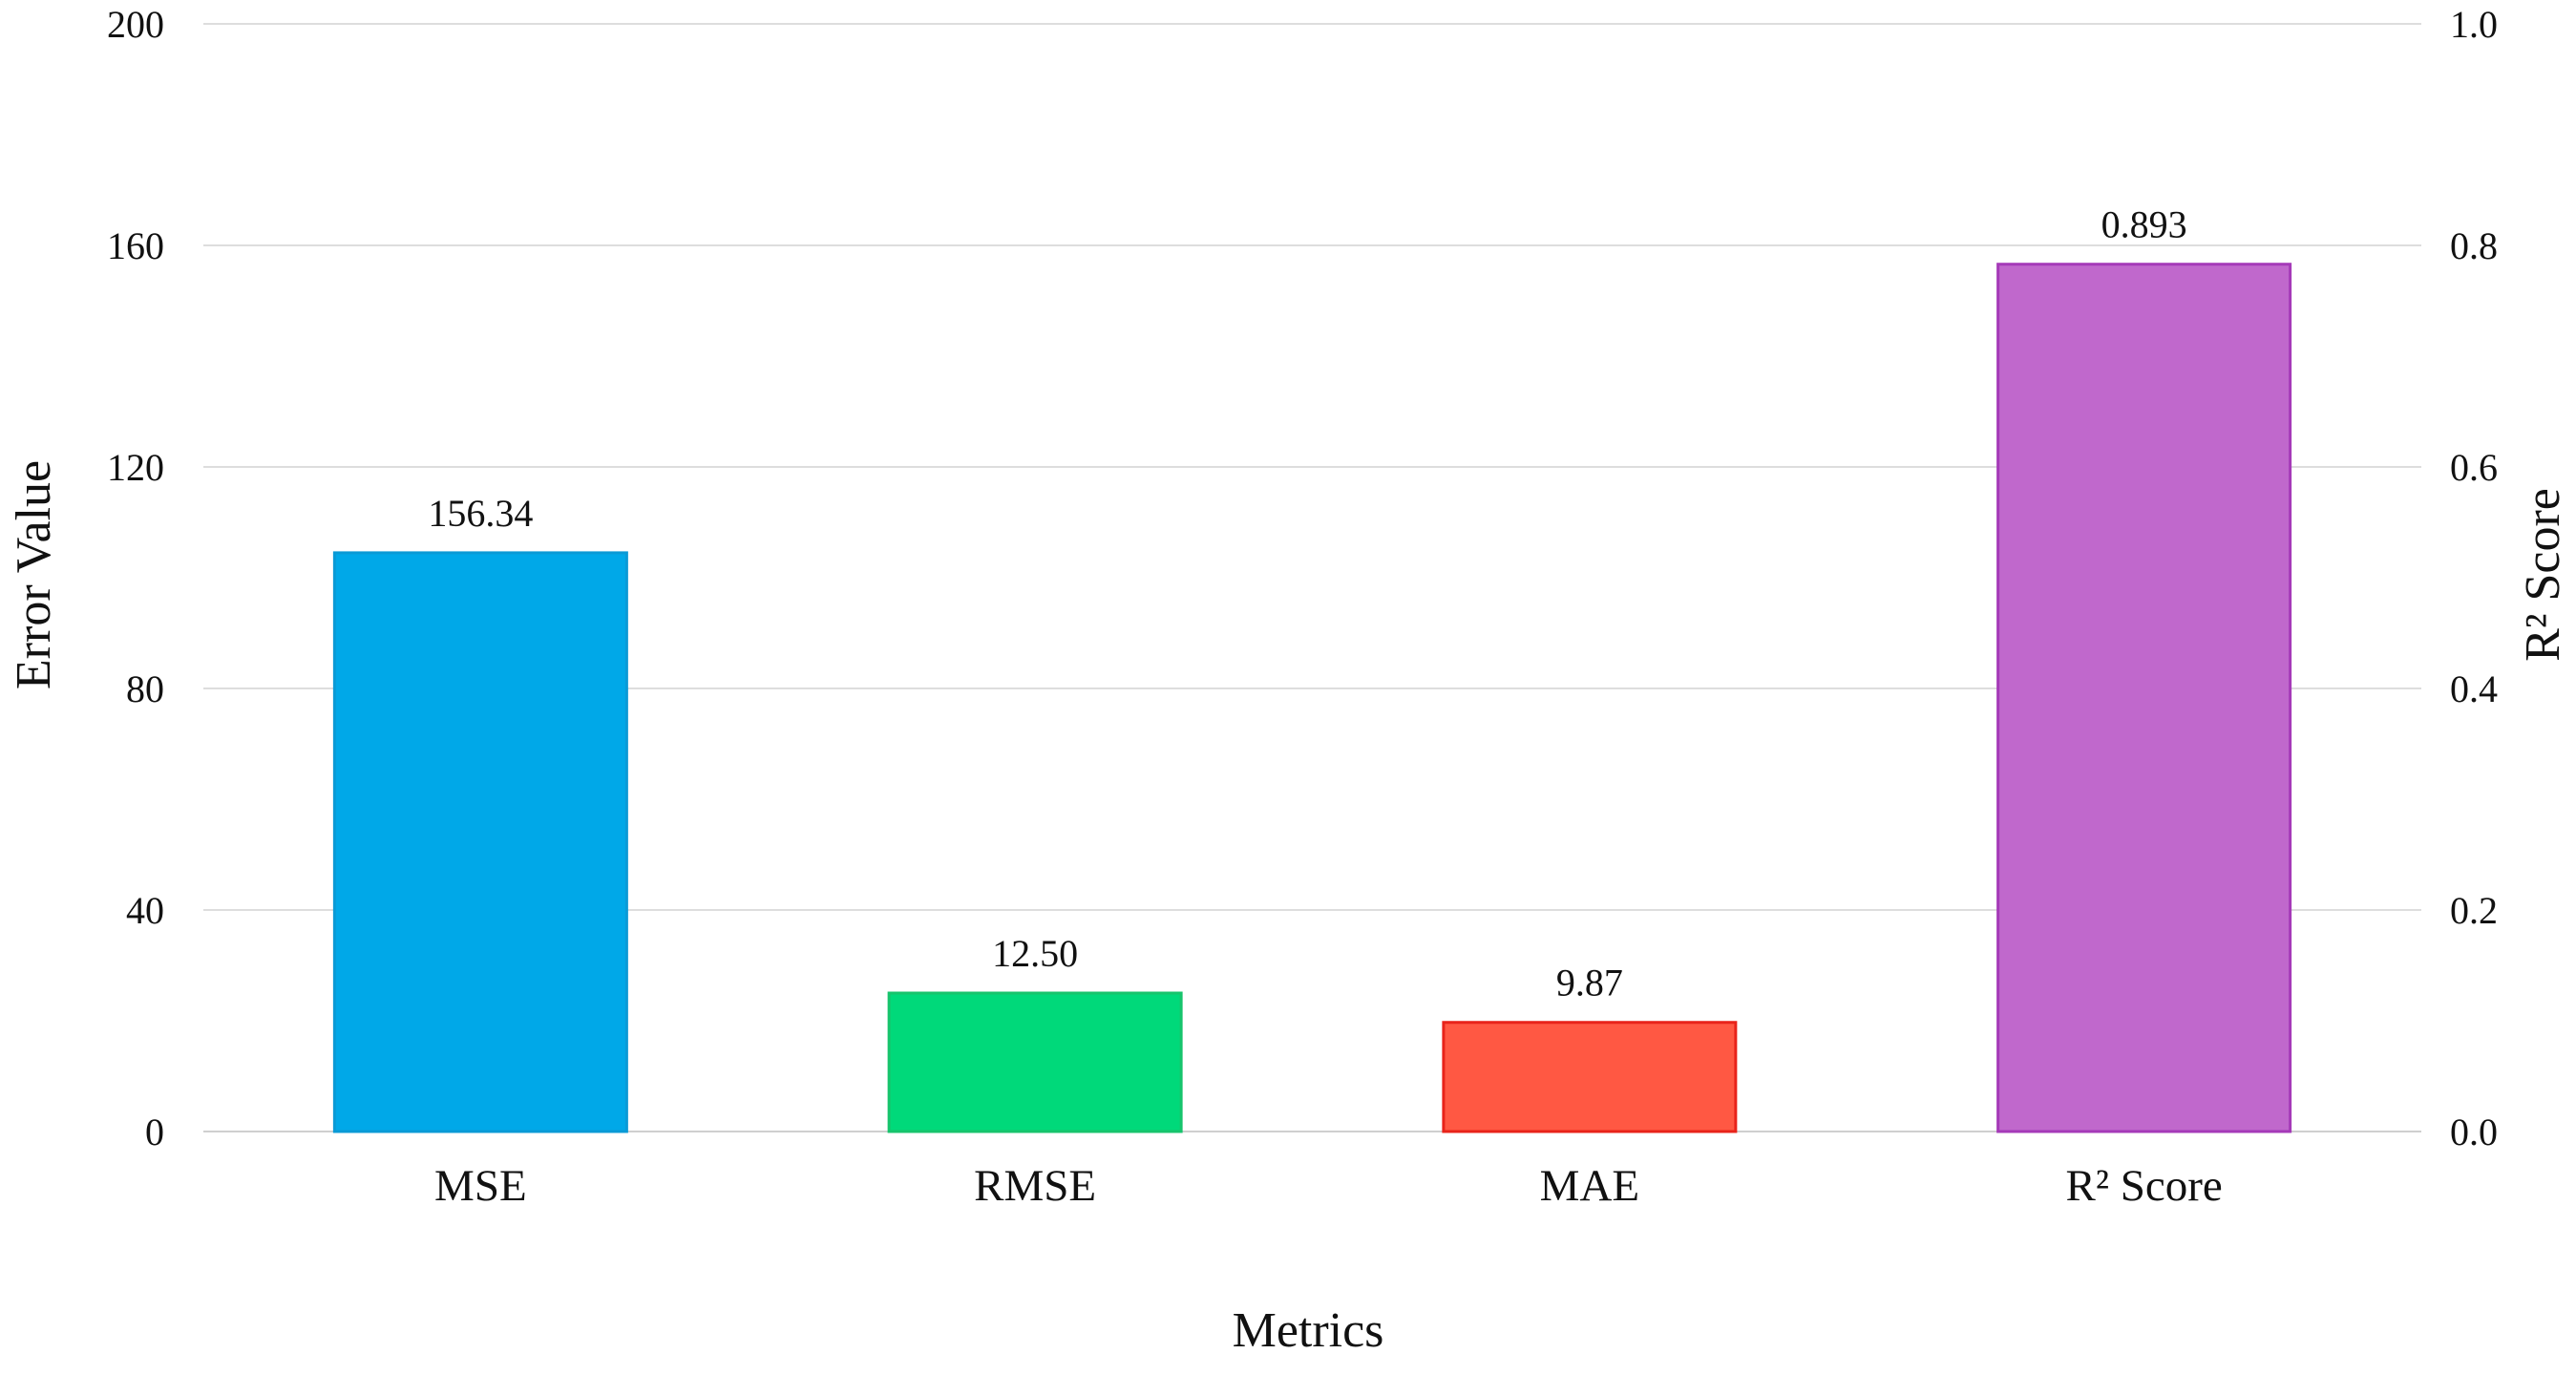 This screenshot has width=2576, height=1375. I want to click on category-label: MSE, so click(480, 1186).